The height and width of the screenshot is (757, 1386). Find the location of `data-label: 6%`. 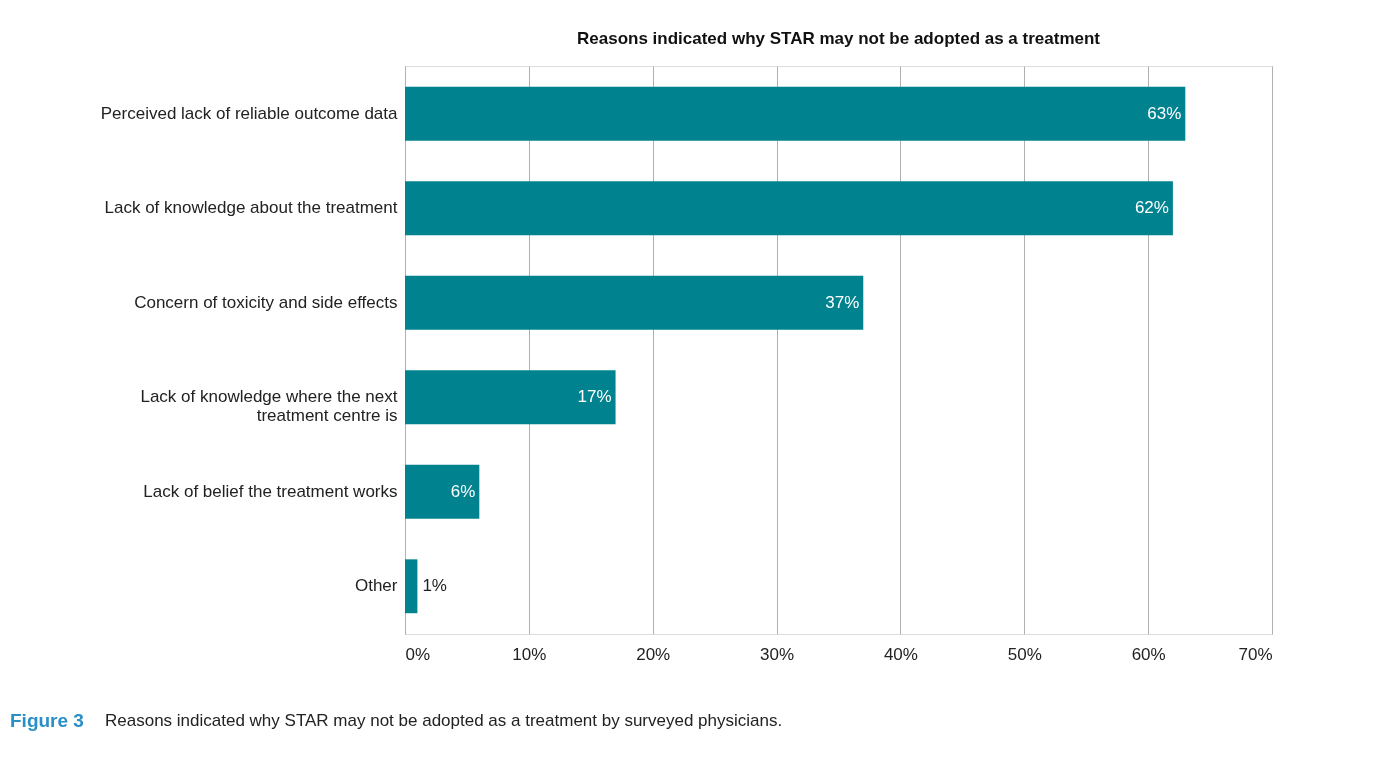

data-label: 6% is located at coordinates (463, 491).